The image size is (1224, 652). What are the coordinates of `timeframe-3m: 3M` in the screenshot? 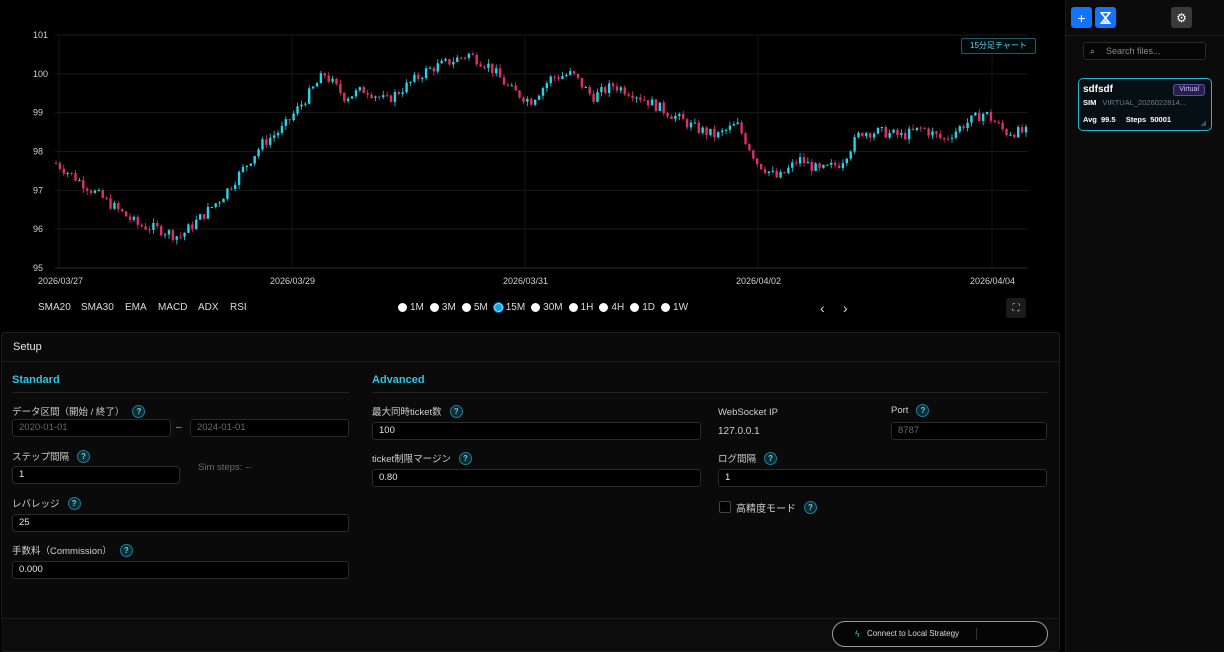 It's located at (442, 307).